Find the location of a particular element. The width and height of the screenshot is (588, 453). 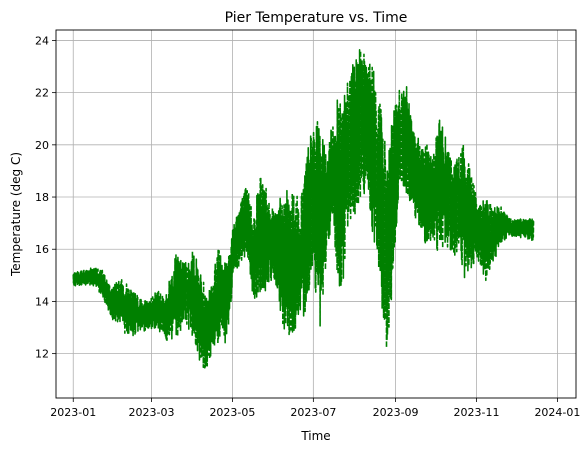

x-axis-label: Time is located at coordinates (315, 436).